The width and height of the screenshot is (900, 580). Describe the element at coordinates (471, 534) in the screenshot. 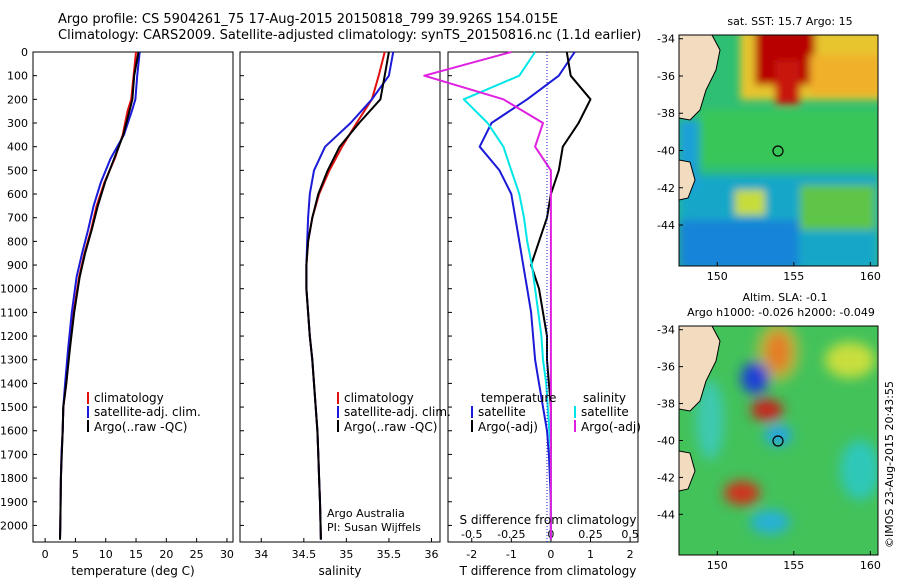

I see `salinity-diff-tick-label: -0.5` at that location.